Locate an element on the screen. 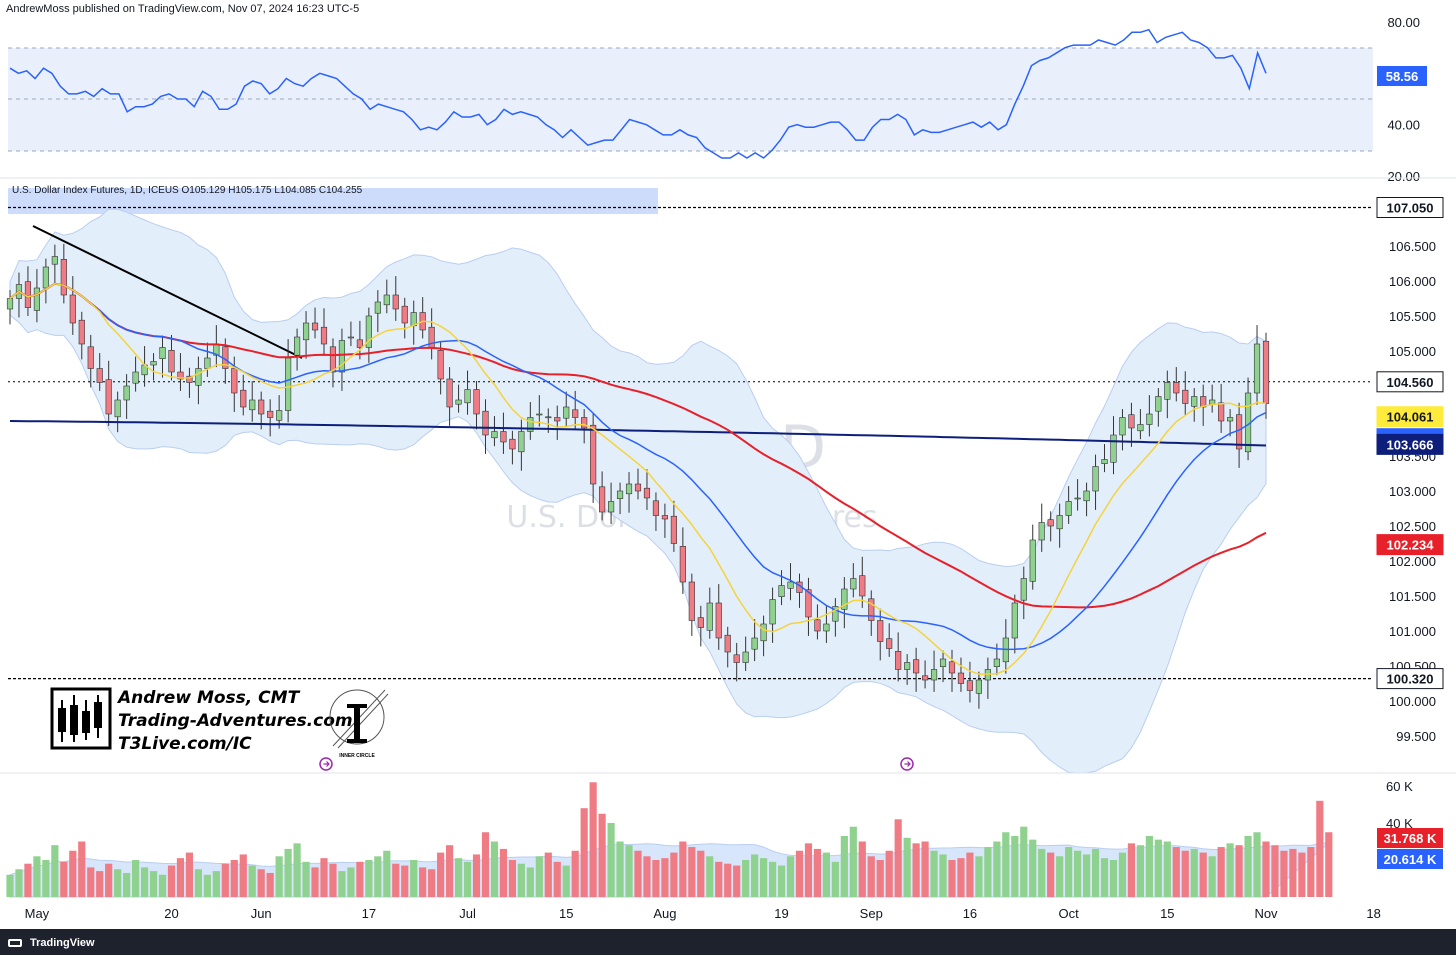  time-axis: May 20 Jun 17 Jul 15 Aug 19 Sep 16 Oct 15 Nov 18 is located at coordinates (703, 913).